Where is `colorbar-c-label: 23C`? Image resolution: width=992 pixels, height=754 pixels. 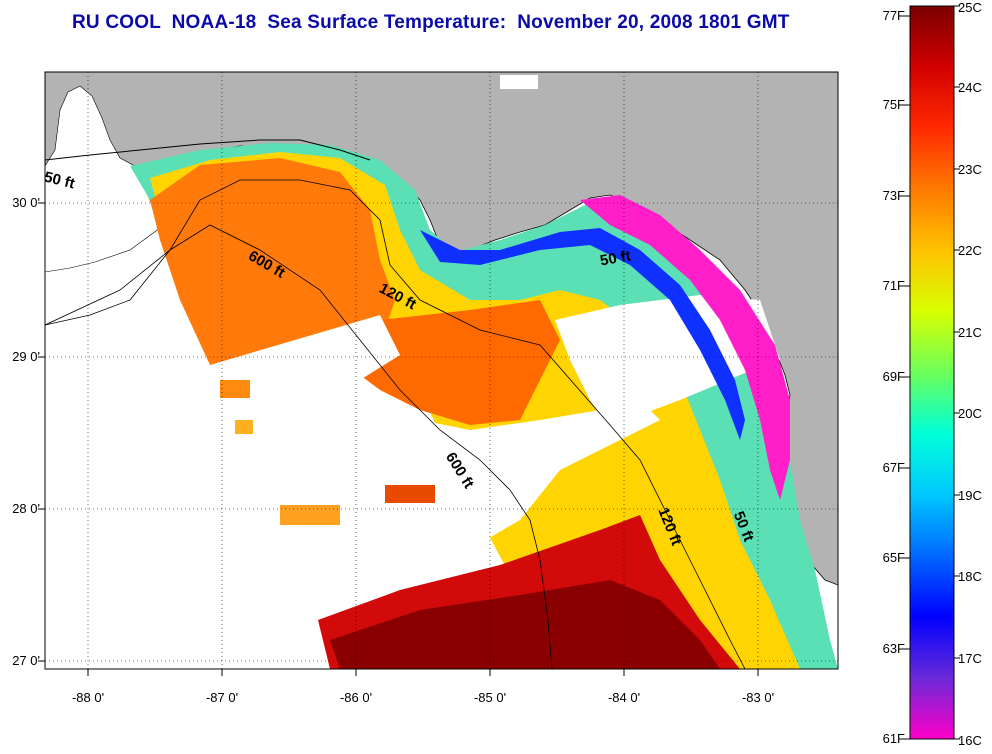
colorbar-c-label: 23C is located at coordinates (970, 169).